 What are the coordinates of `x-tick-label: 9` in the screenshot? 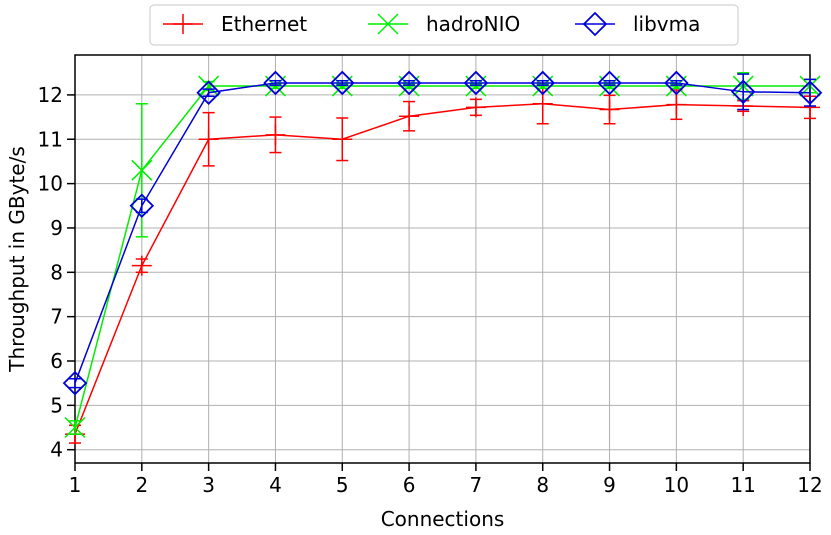 It's located at (609, 485).